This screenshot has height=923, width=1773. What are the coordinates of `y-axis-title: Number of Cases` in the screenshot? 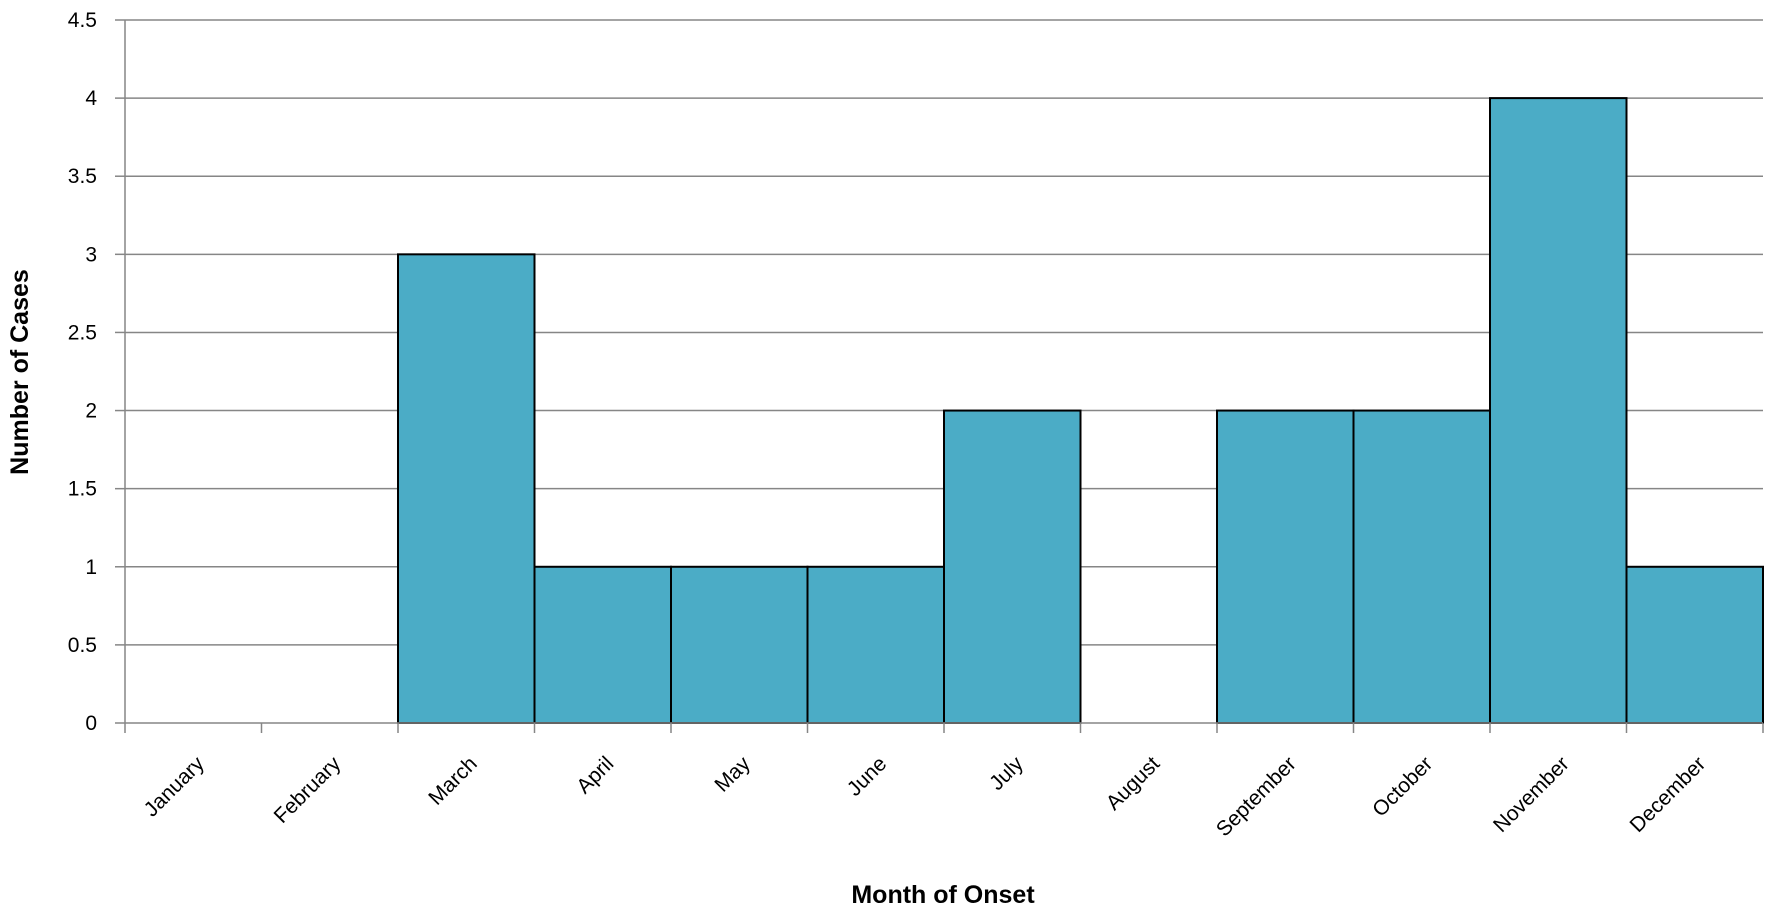 It's located at (20, 372).